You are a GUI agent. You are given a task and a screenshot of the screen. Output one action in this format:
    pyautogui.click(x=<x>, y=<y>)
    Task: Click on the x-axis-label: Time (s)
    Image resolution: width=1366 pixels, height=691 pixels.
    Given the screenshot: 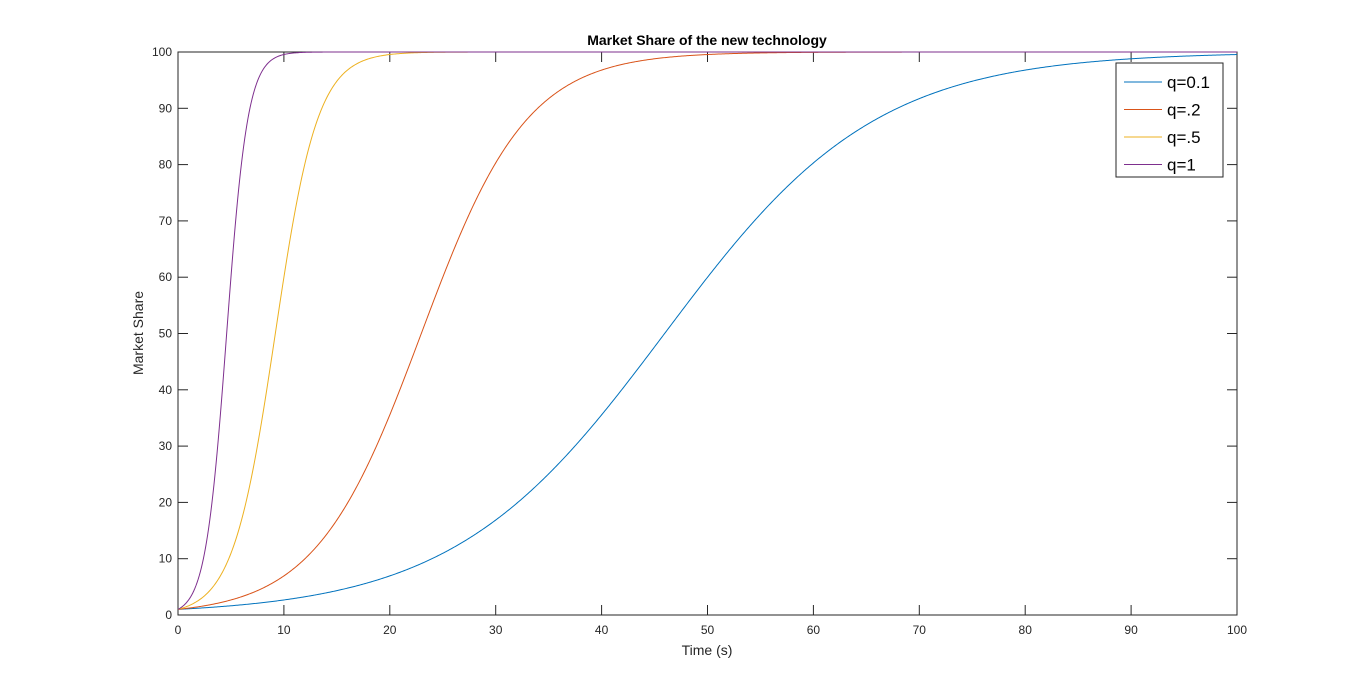 What is the action you would take?
    pyautogui.click(x=707, y=650)
    